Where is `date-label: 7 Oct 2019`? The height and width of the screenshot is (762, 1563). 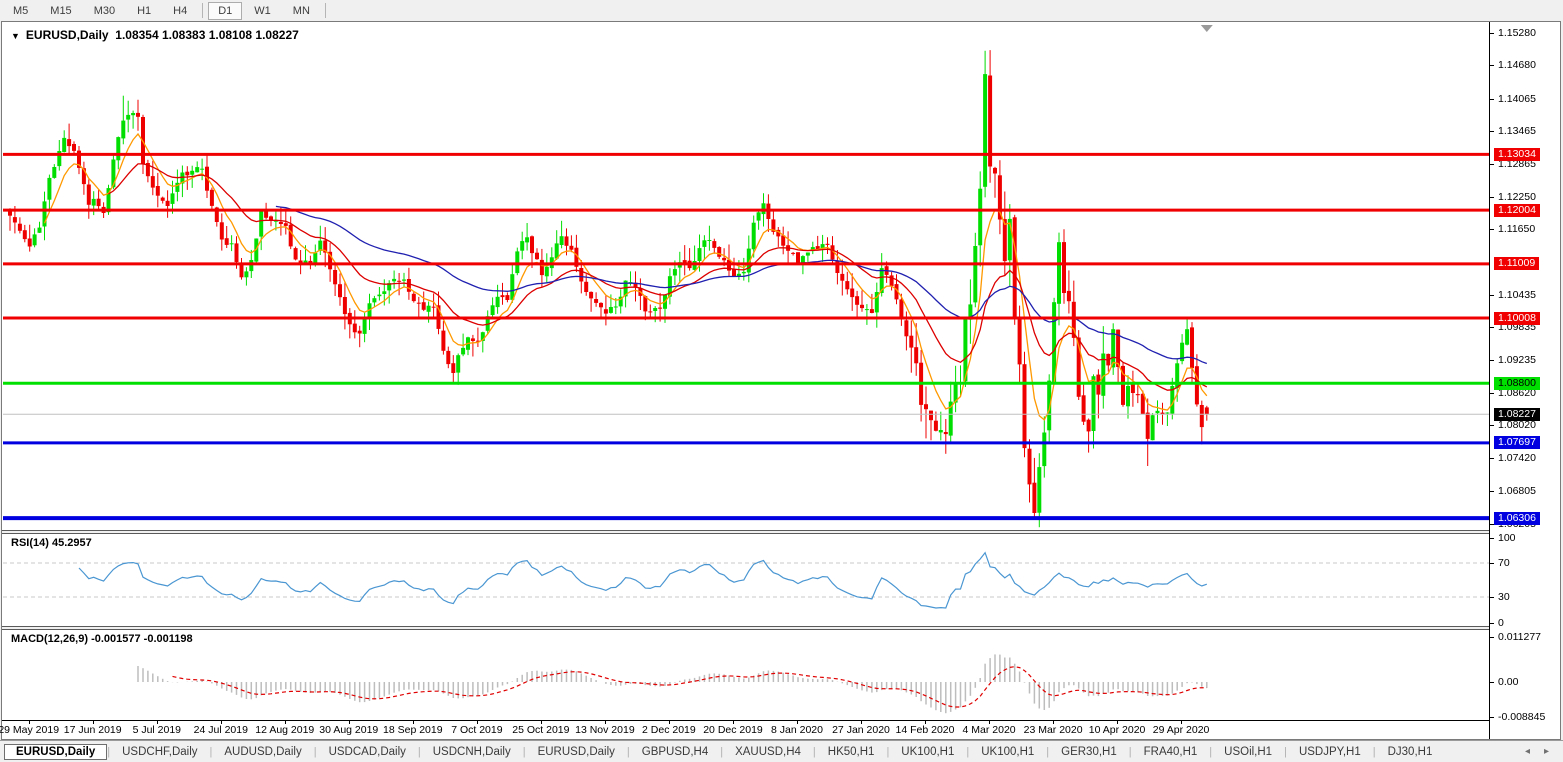 date-label: 7 Oct 2019 is located at coordinates (477, 730).